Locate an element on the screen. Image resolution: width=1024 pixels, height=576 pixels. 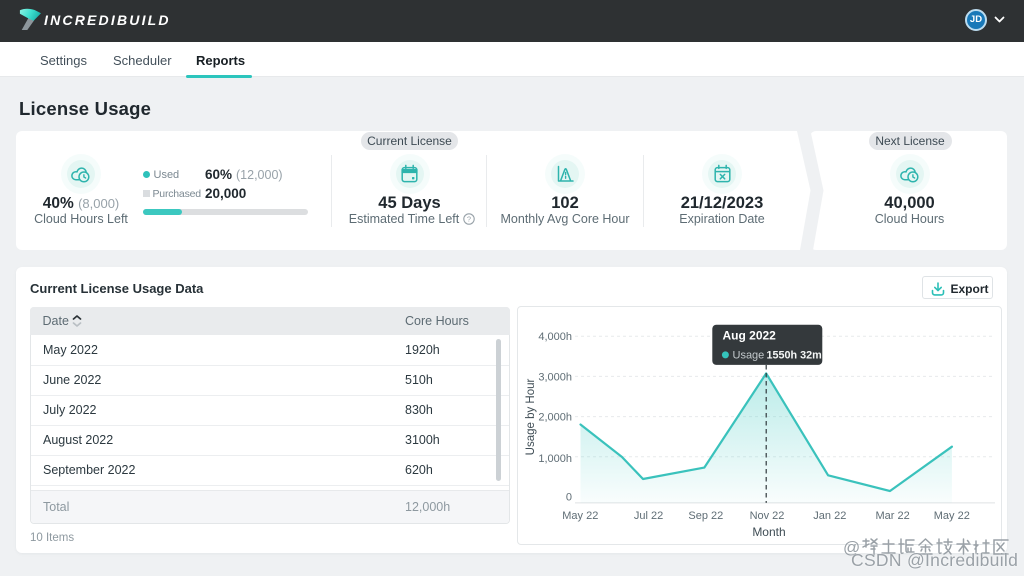
svg-text: Nov 22 is located at coordinates (767, 516).